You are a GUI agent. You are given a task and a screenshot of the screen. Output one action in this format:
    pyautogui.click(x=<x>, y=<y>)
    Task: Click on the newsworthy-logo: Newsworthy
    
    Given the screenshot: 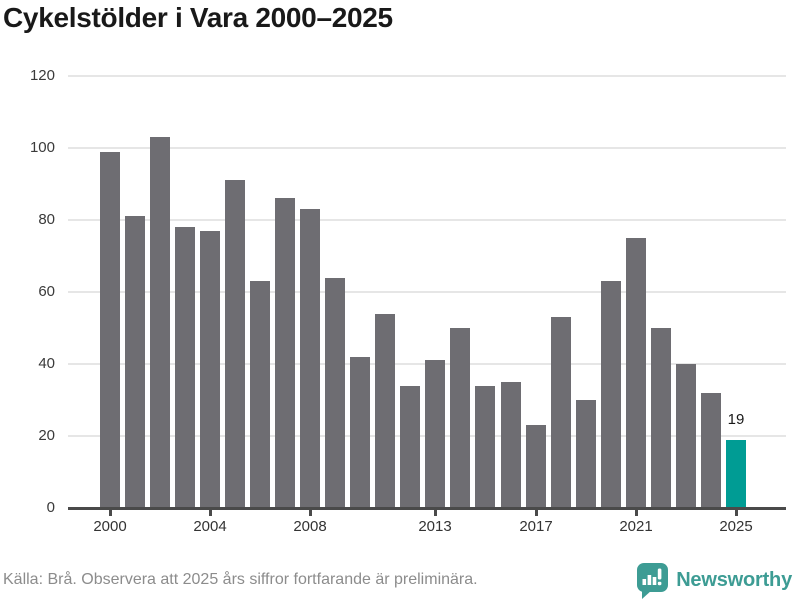 What is the action you would take?
    pyautogui.click(x=714, y=580)
    